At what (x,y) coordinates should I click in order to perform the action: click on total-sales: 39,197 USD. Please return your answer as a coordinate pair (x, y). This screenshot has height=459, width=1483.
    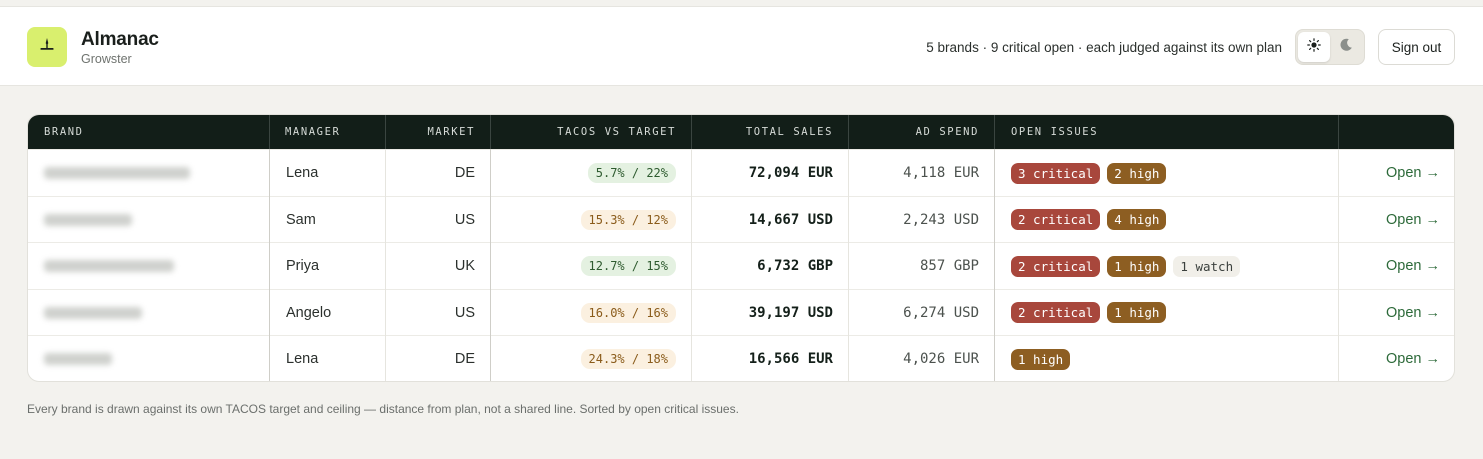
    Looking at the image, I should click on (790, 312).